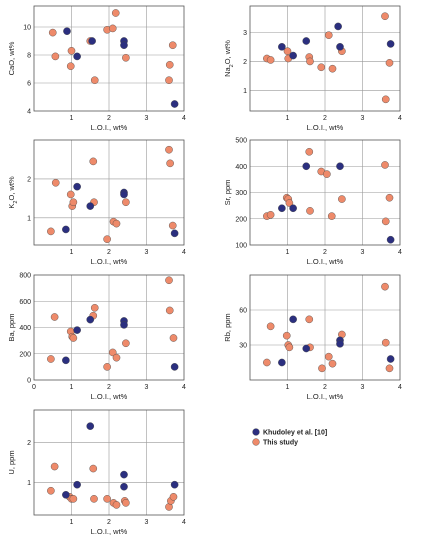 Image resolution: width=445 pixels, height=550 pixels. Describe the element at coordinates (27, 28) in the screenshot. I see `y-tick-label: 10` at that location.